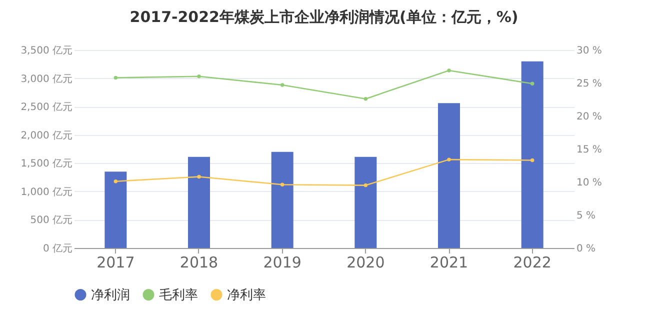 This screenshot has width=668, height=326. Describe the element at coordinates (46, 164) in the screenshot. I see `y-tick-label: 1,500 亿元` at that location.